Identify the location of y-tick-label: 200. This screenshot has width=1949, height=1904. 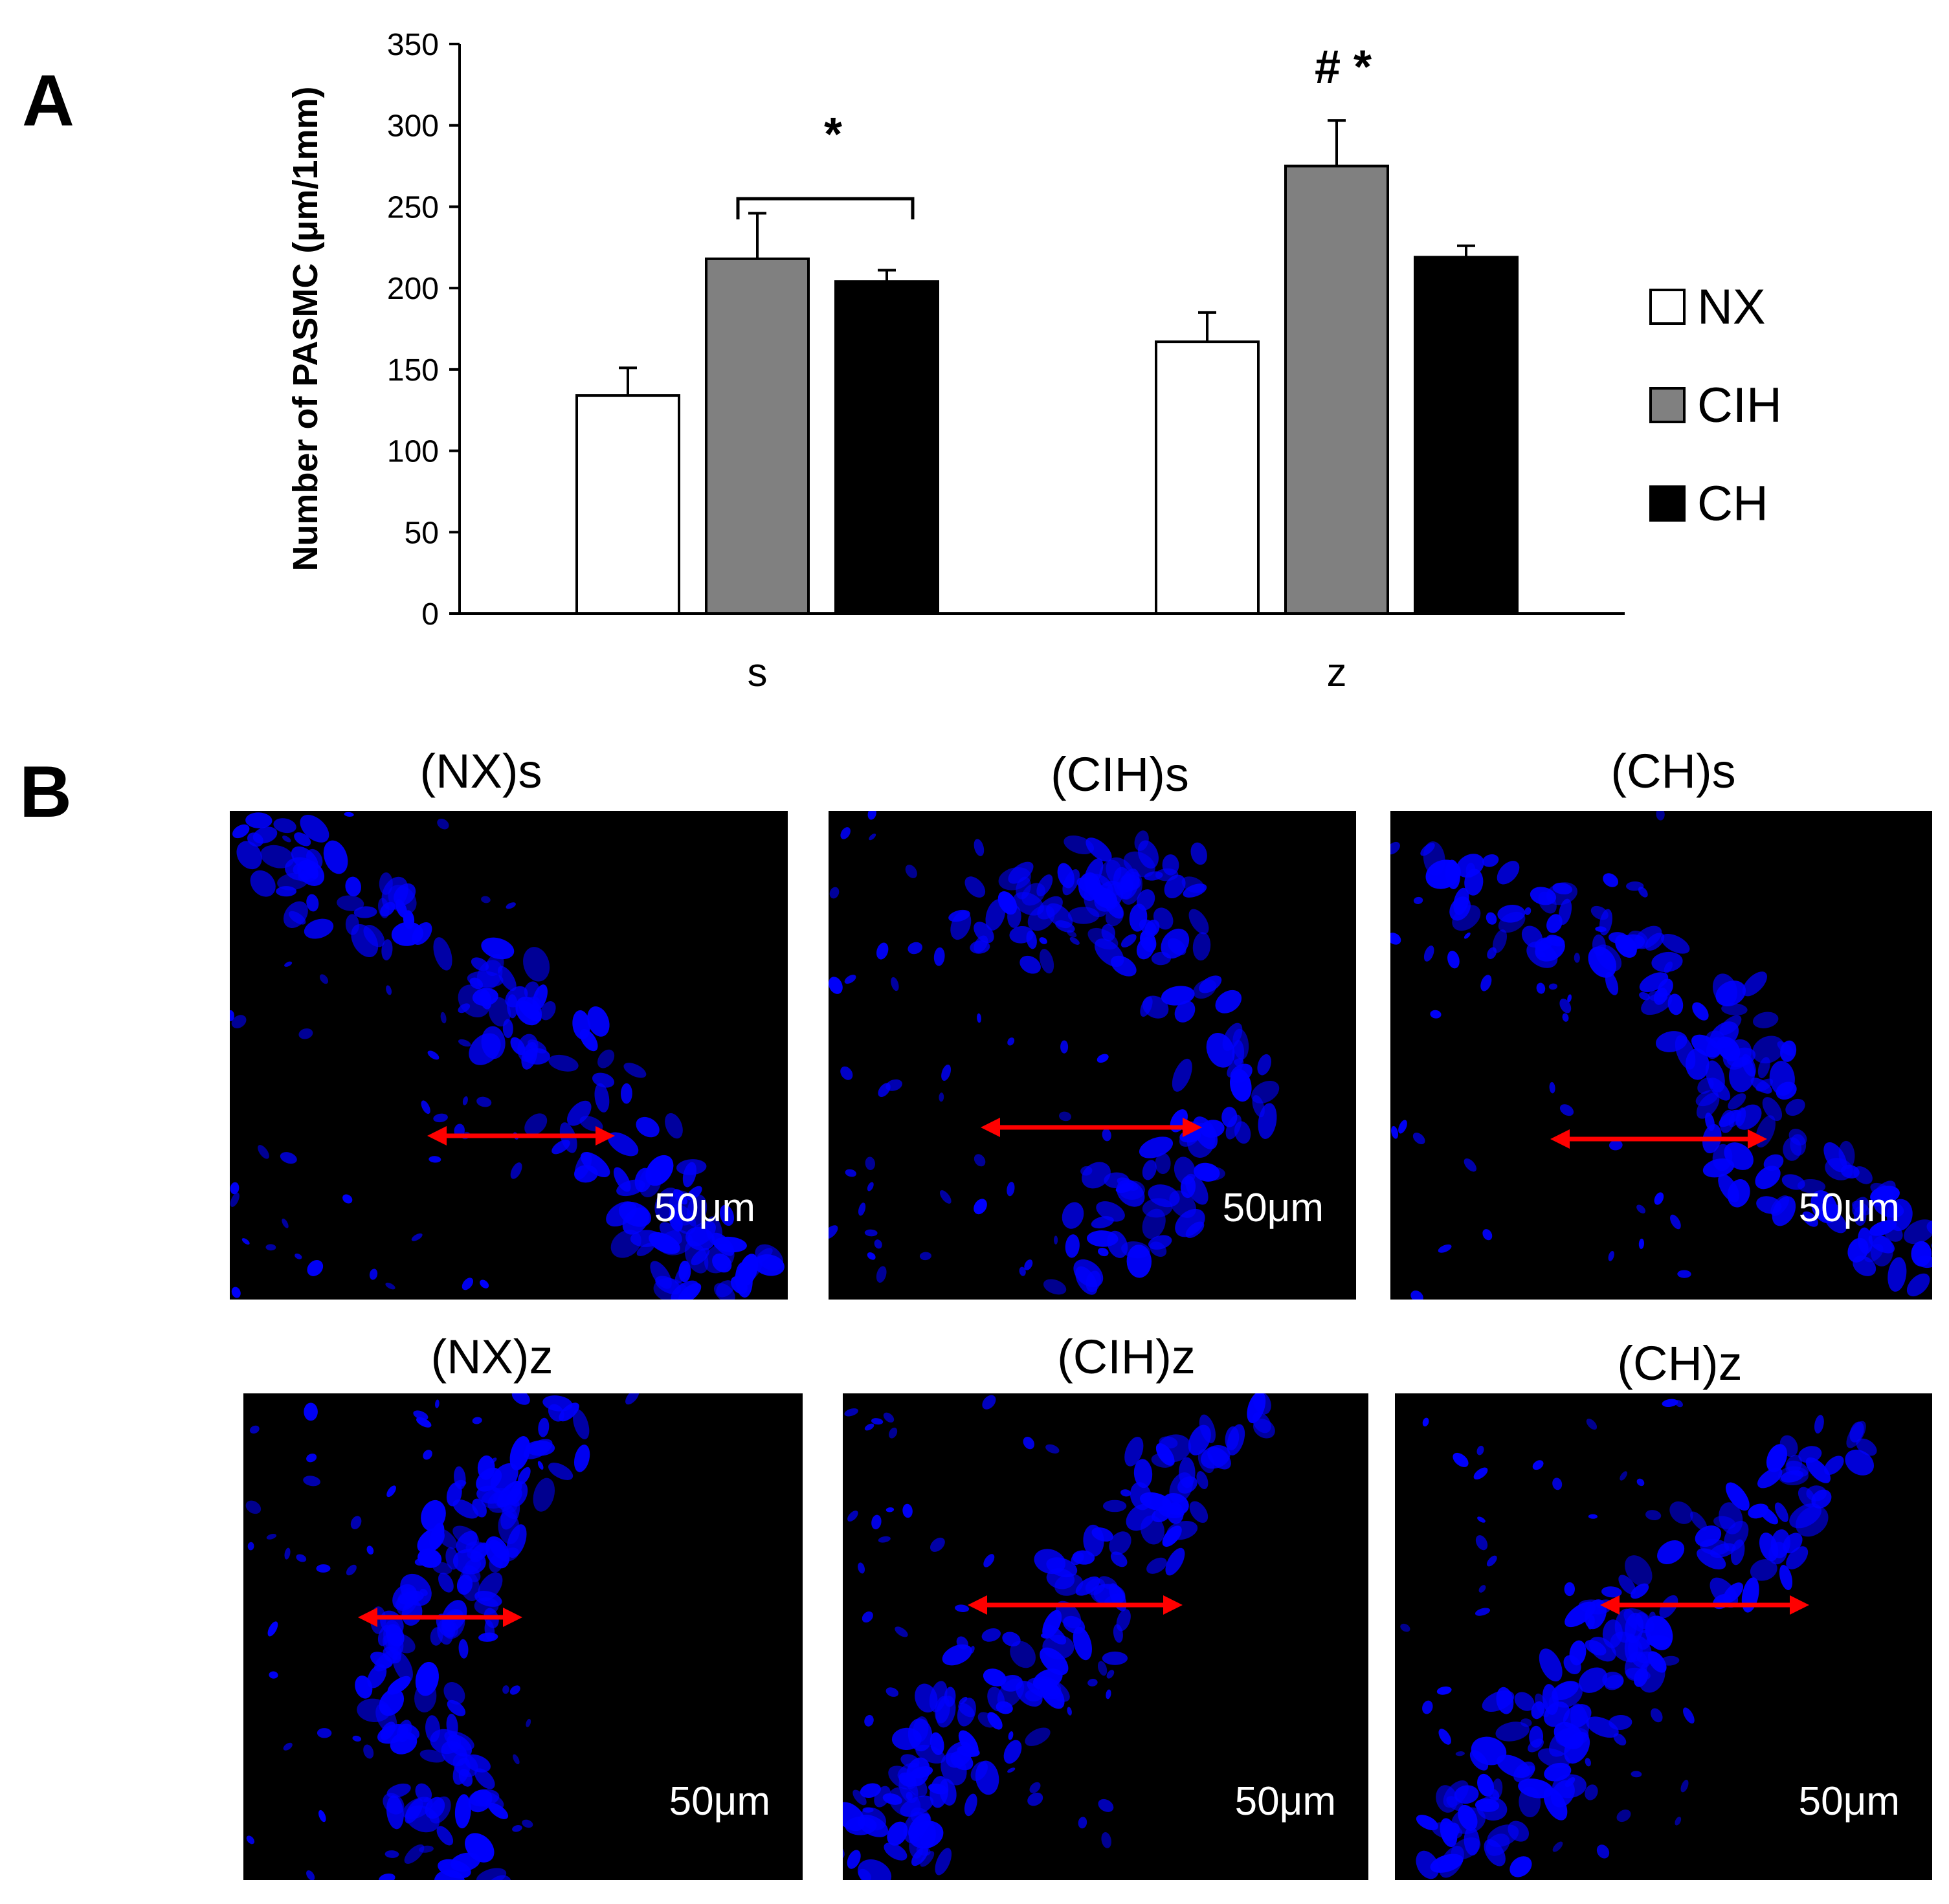
(413, 289).